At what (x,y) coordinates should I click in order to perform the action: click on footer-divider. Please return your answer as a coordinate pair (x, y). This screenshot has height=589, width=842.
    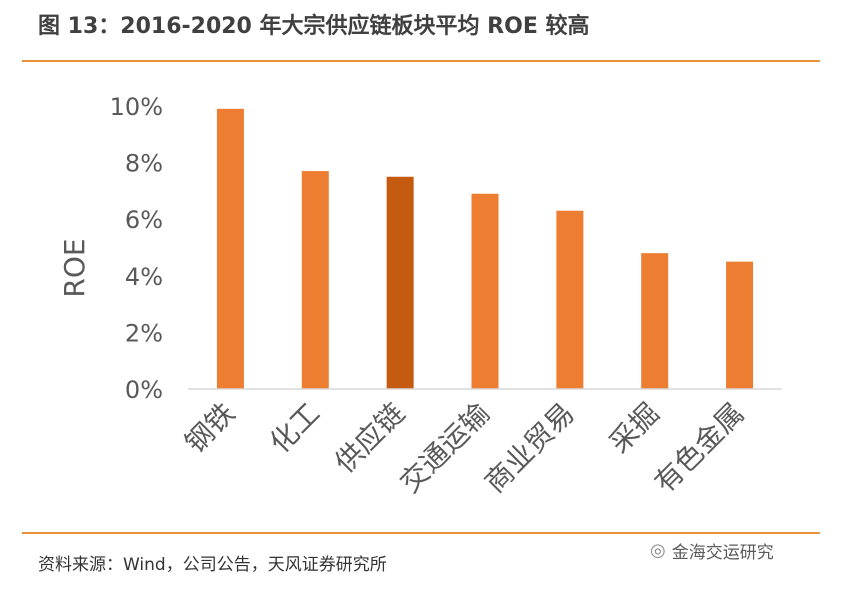
    Looking at the image, I should click on (421, 533).